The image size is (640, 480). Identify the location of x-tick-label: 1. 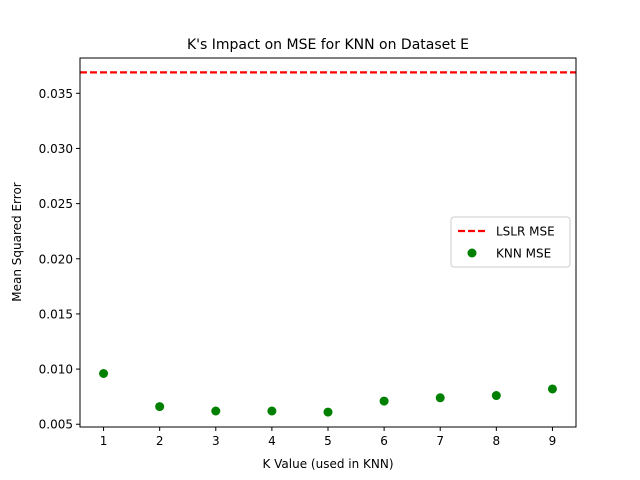
(104, 441).